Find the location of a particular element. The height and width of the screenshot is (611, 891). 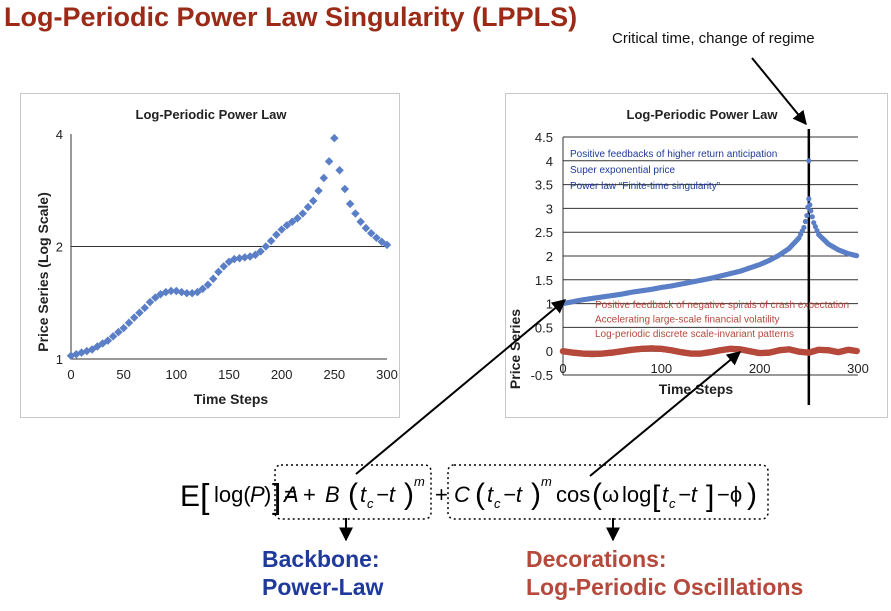

minus-t: −t is located at coordinates (386, 494).